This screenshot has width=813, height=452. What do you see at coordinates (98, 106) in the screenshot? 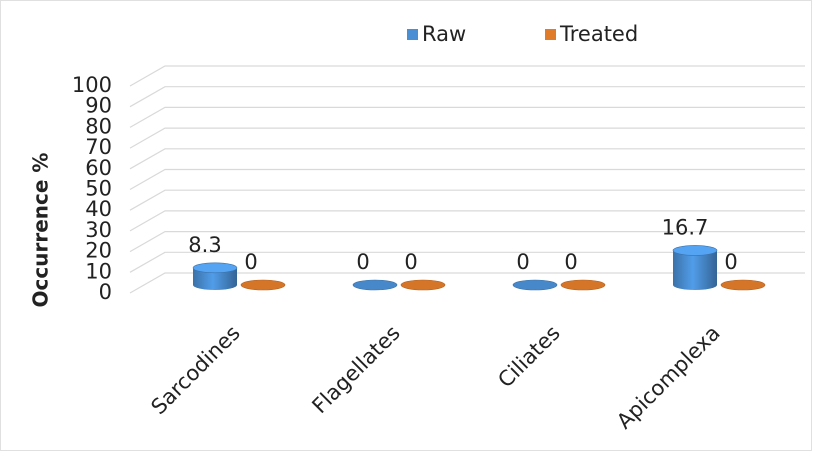
I see `y-tick-label: 90` at bounding box center [98, 106].